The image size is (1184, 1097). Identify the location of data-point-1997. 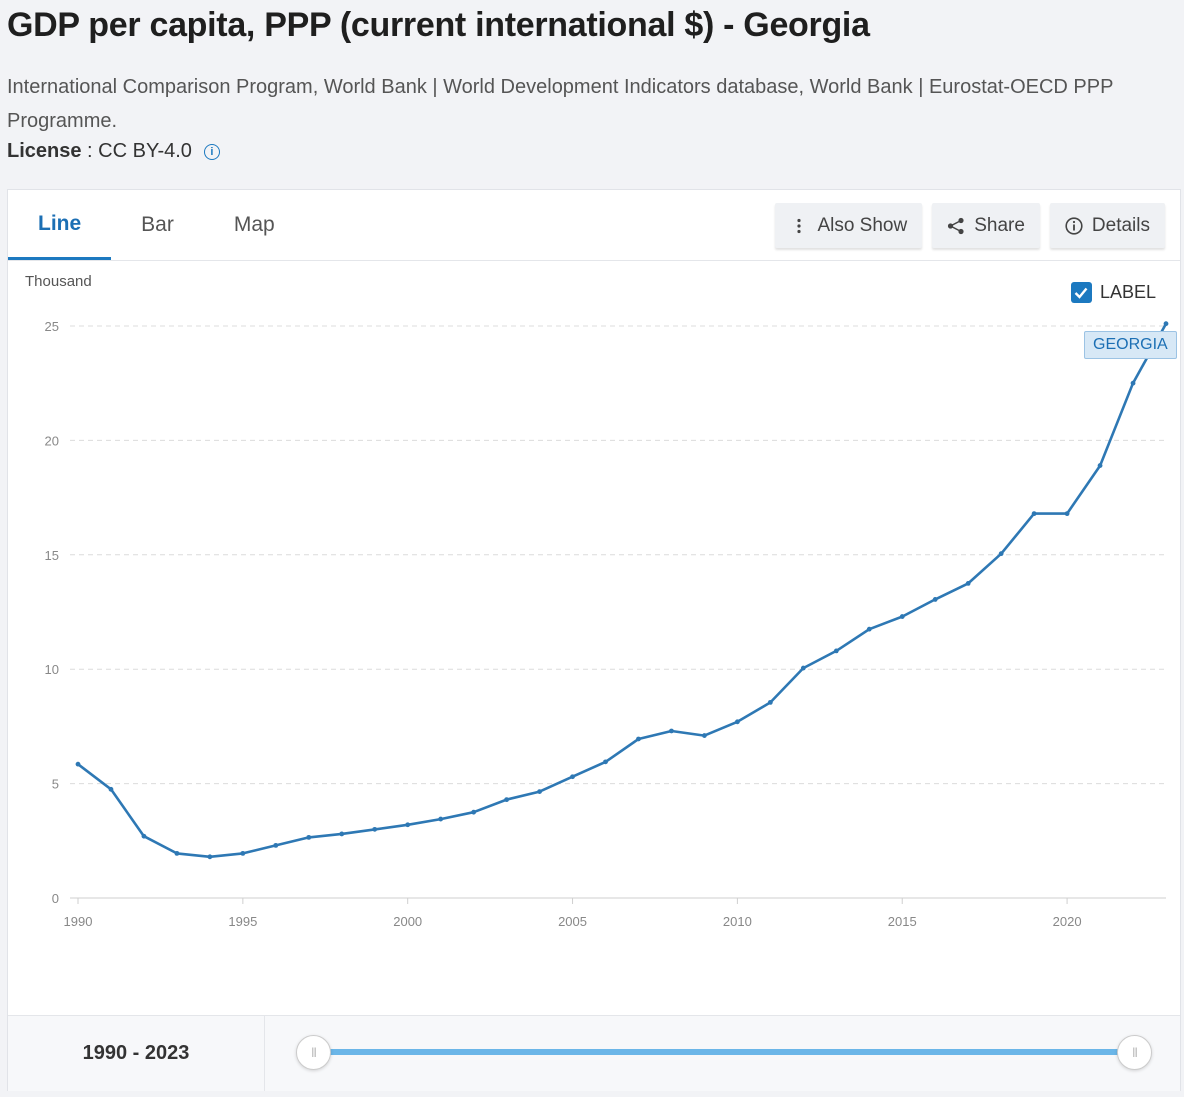
(309, 837).